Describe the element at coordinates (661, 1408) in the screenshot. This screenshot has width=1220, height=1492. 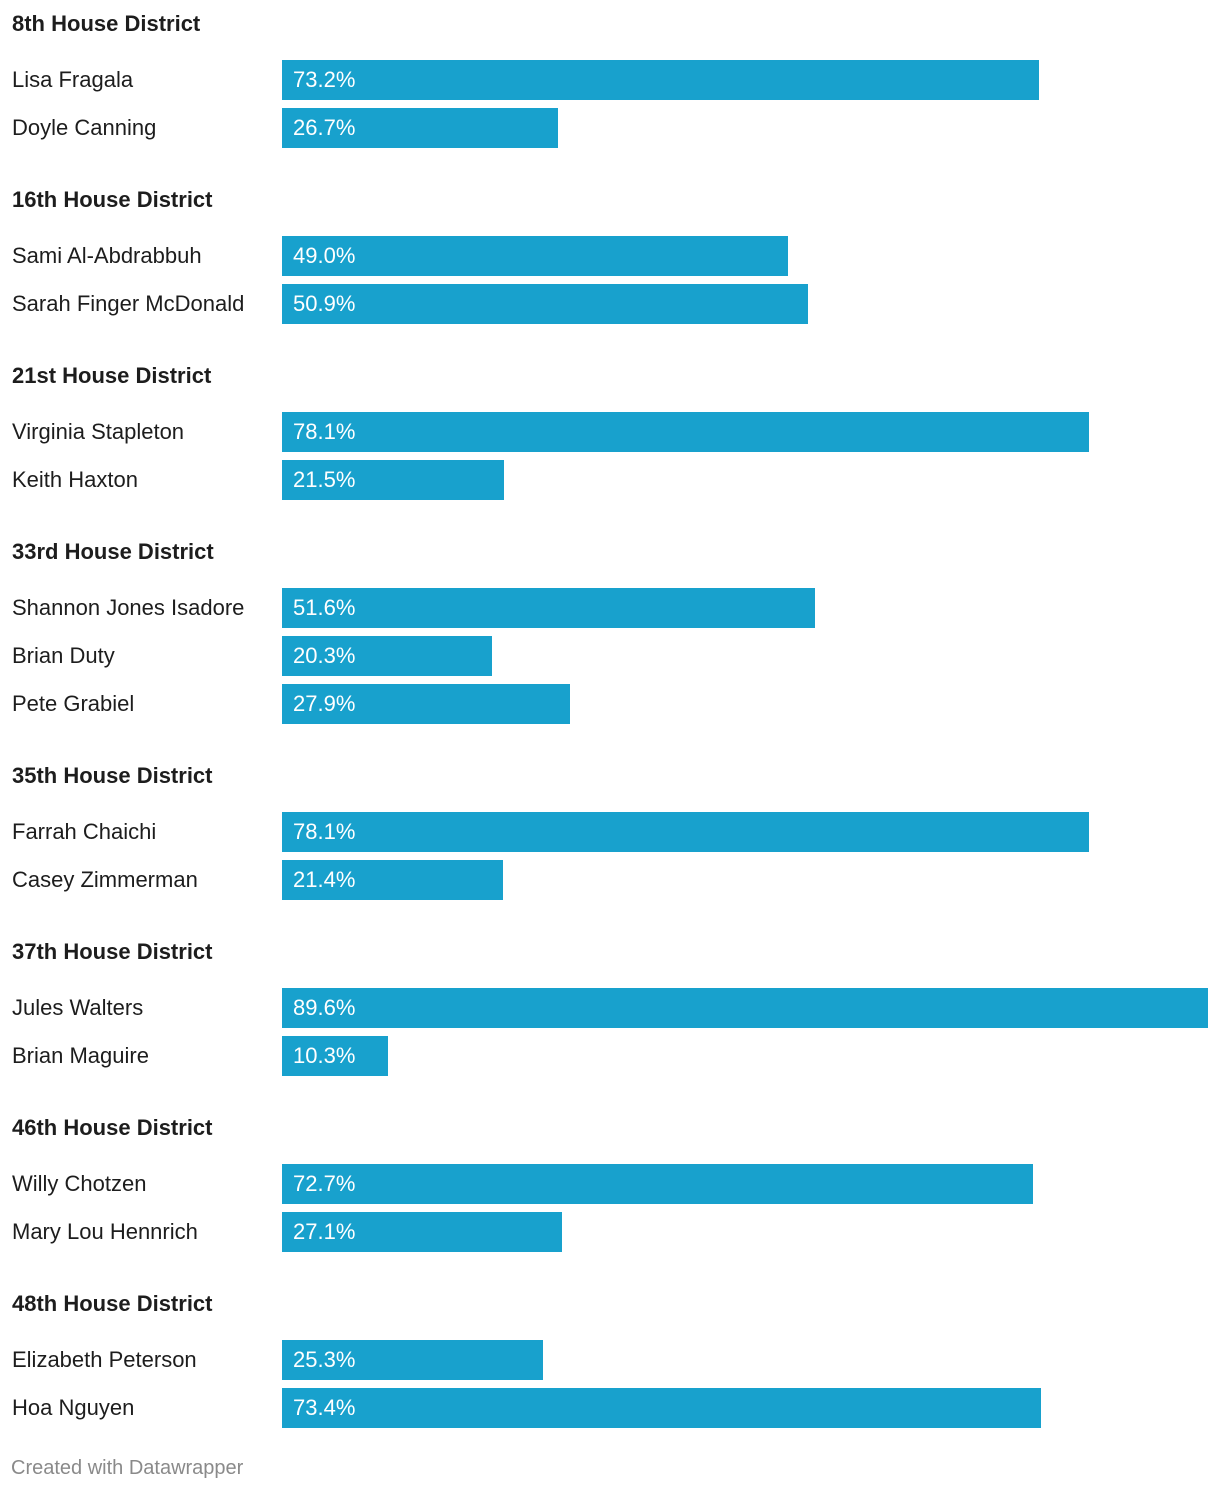
I see `vote-share-bar: 73.4%` at that location.